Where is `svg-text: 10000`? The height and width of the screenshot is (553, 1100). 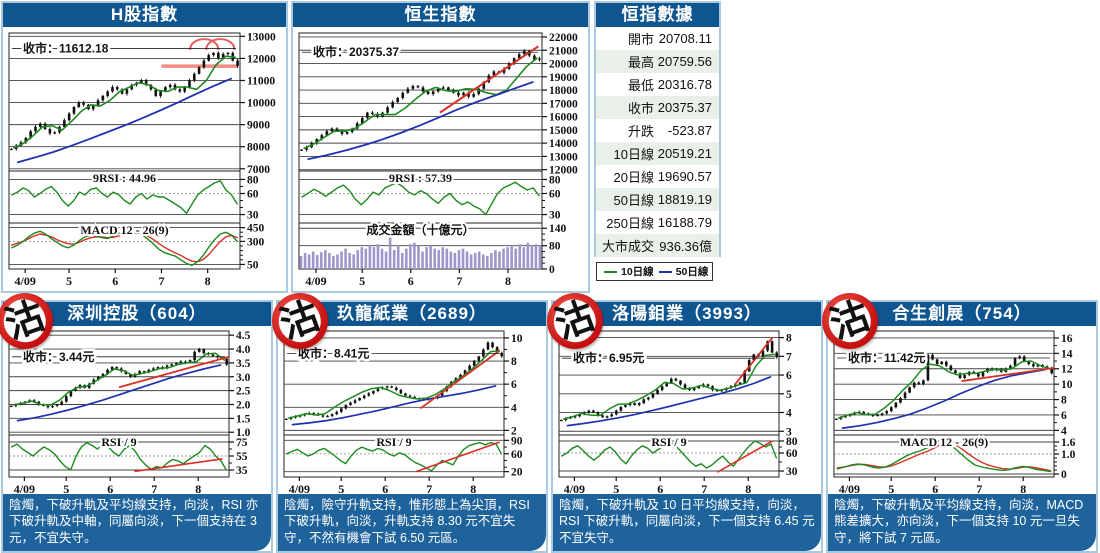
svg-text: 10000 is located at coordinates (261, 104).